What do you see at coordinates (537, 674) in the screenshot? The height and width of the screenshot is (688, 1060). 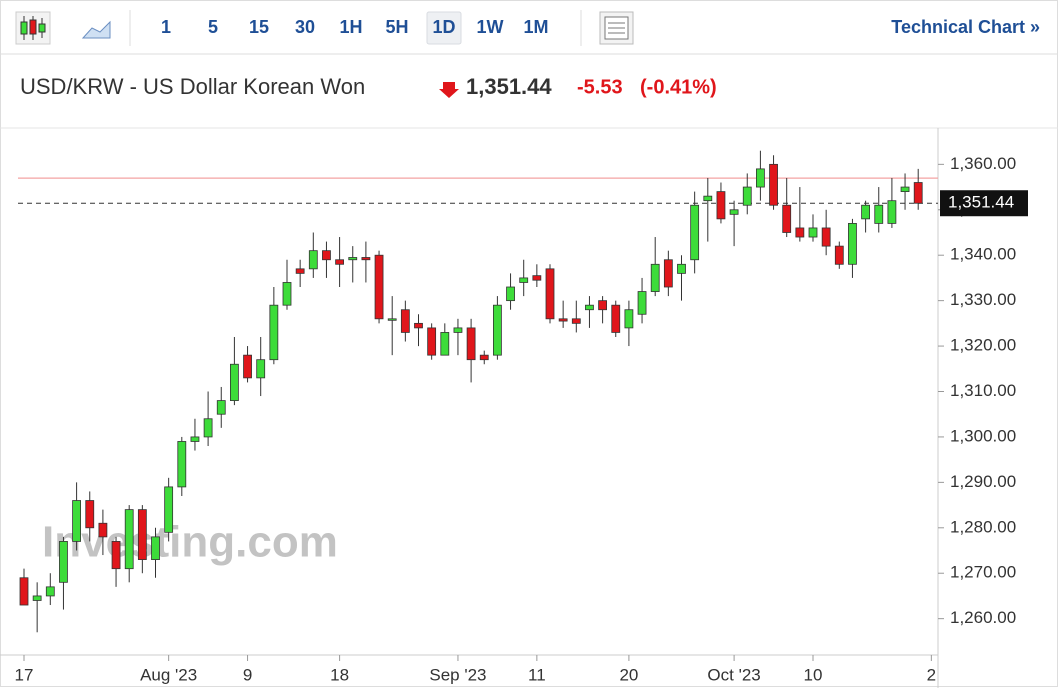 I see `x-tick-label: 11` at bounding box center [537, 674].